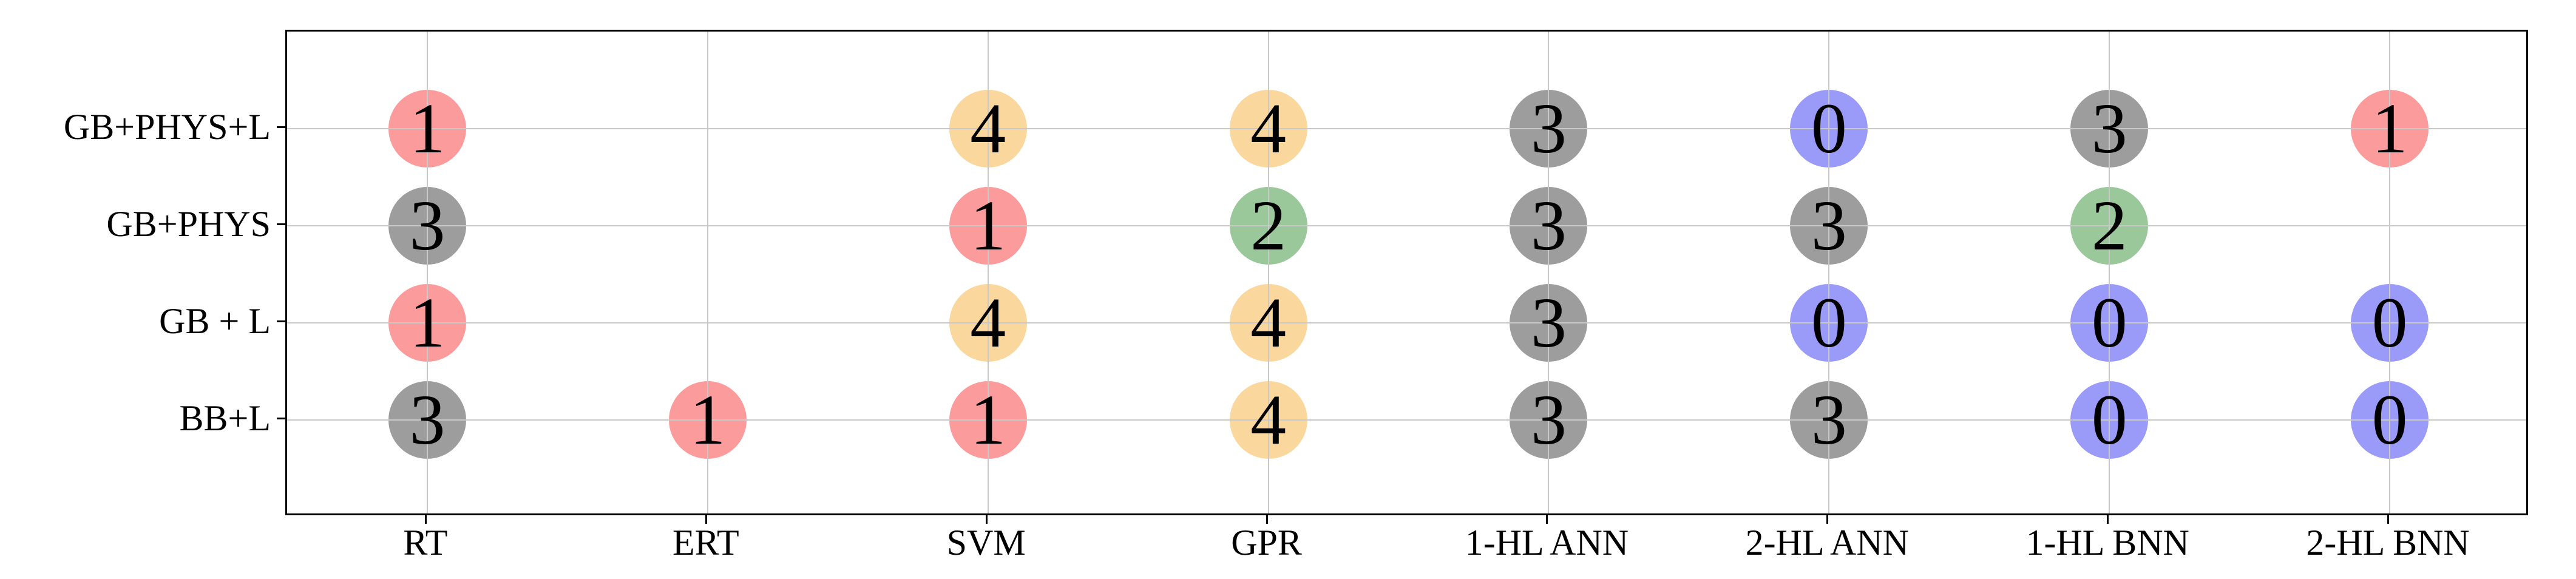  Describe the element at coordinates (167, 127) in the screenshot. I see `y-tick-label: GB+PHYS+L` at that location.